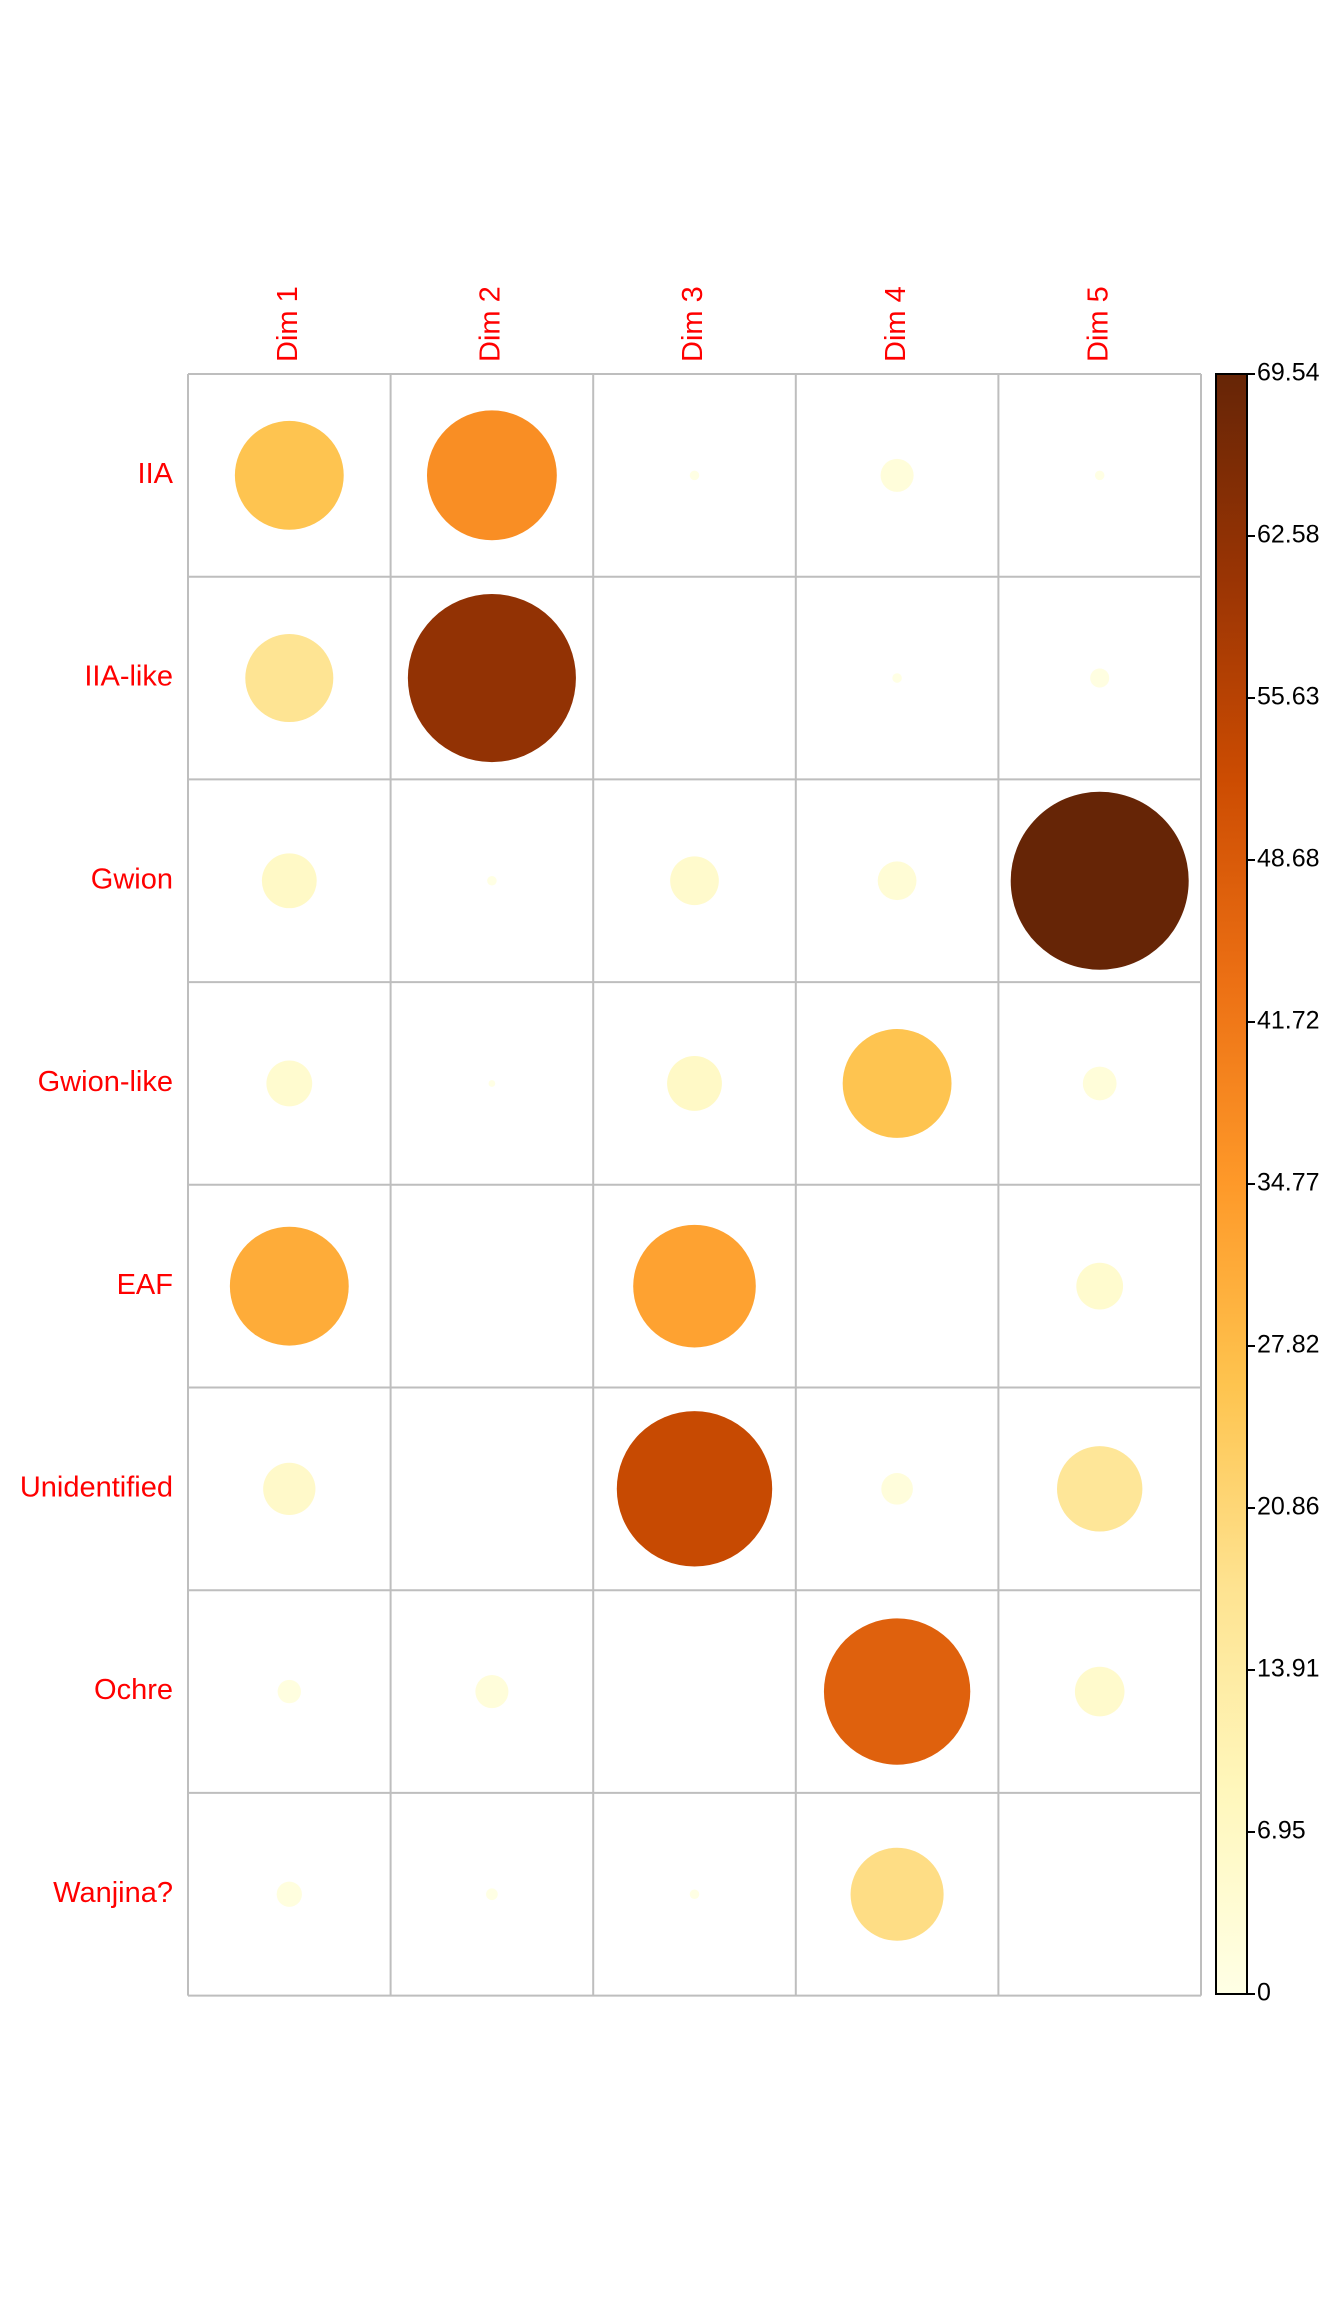 This screenshot has width=1344, height=2304. I want to click on colorbar-tick-label: 55.63, so click(1288, 697).